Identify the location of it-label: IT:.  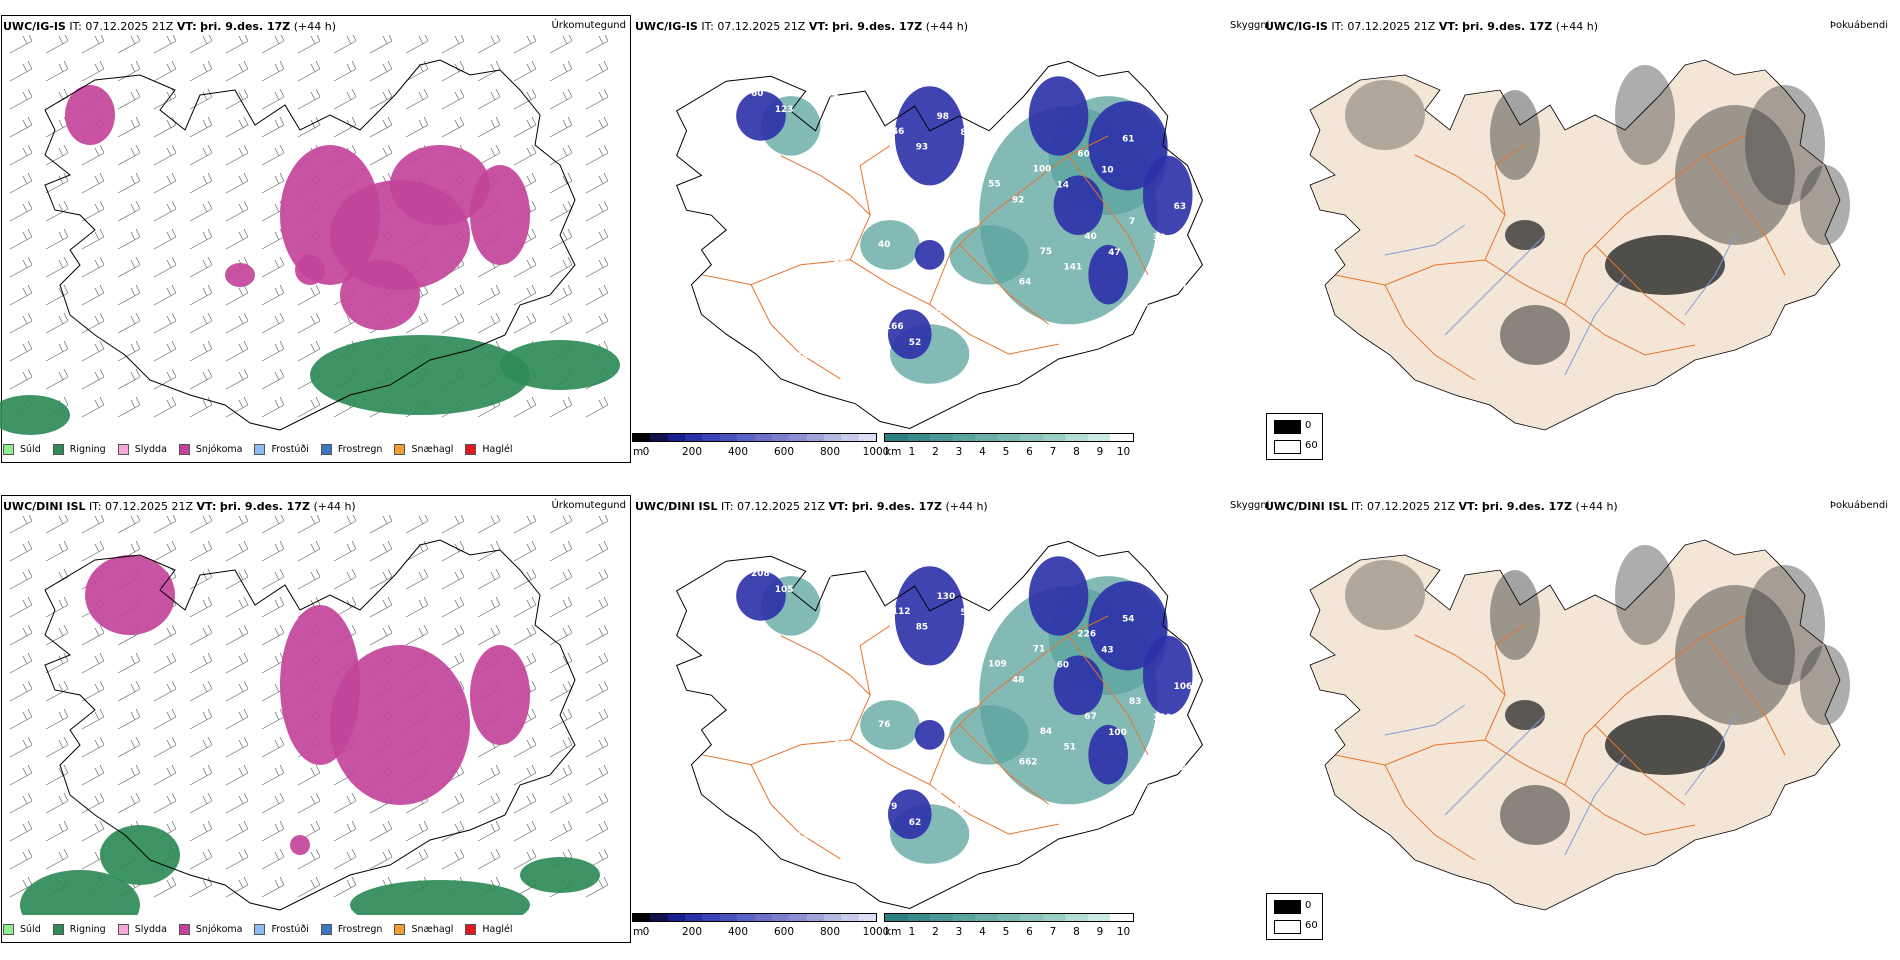
(75, 26).